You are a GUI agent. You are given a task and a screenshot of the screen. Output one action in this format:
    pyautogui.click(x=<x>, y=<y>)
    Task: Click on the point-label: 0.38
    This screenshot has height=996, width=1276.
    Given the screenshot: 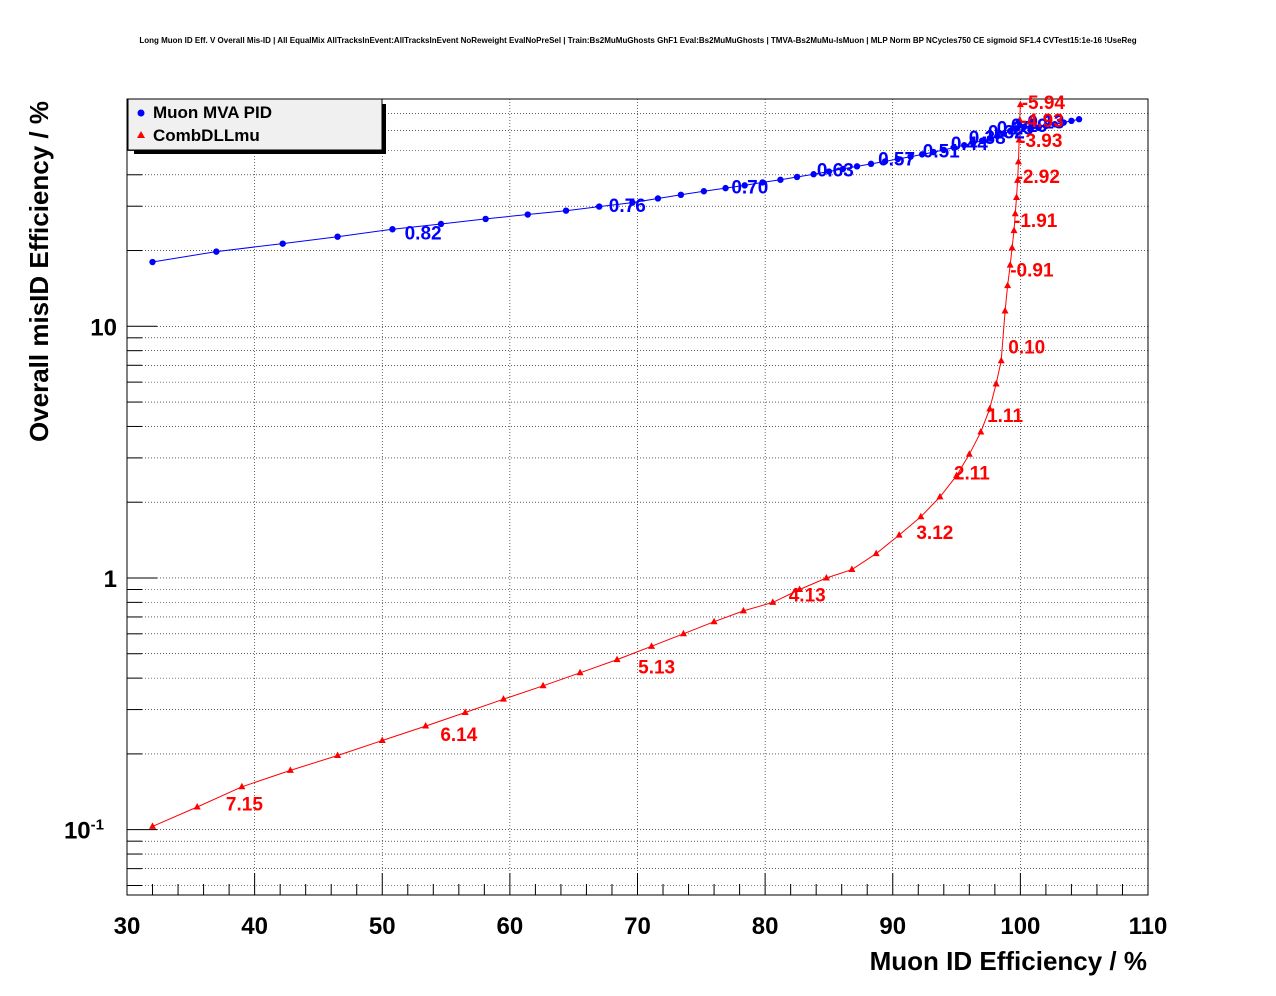 What is the action you would take?
    pyautogui.click(x=987, y=138)
    